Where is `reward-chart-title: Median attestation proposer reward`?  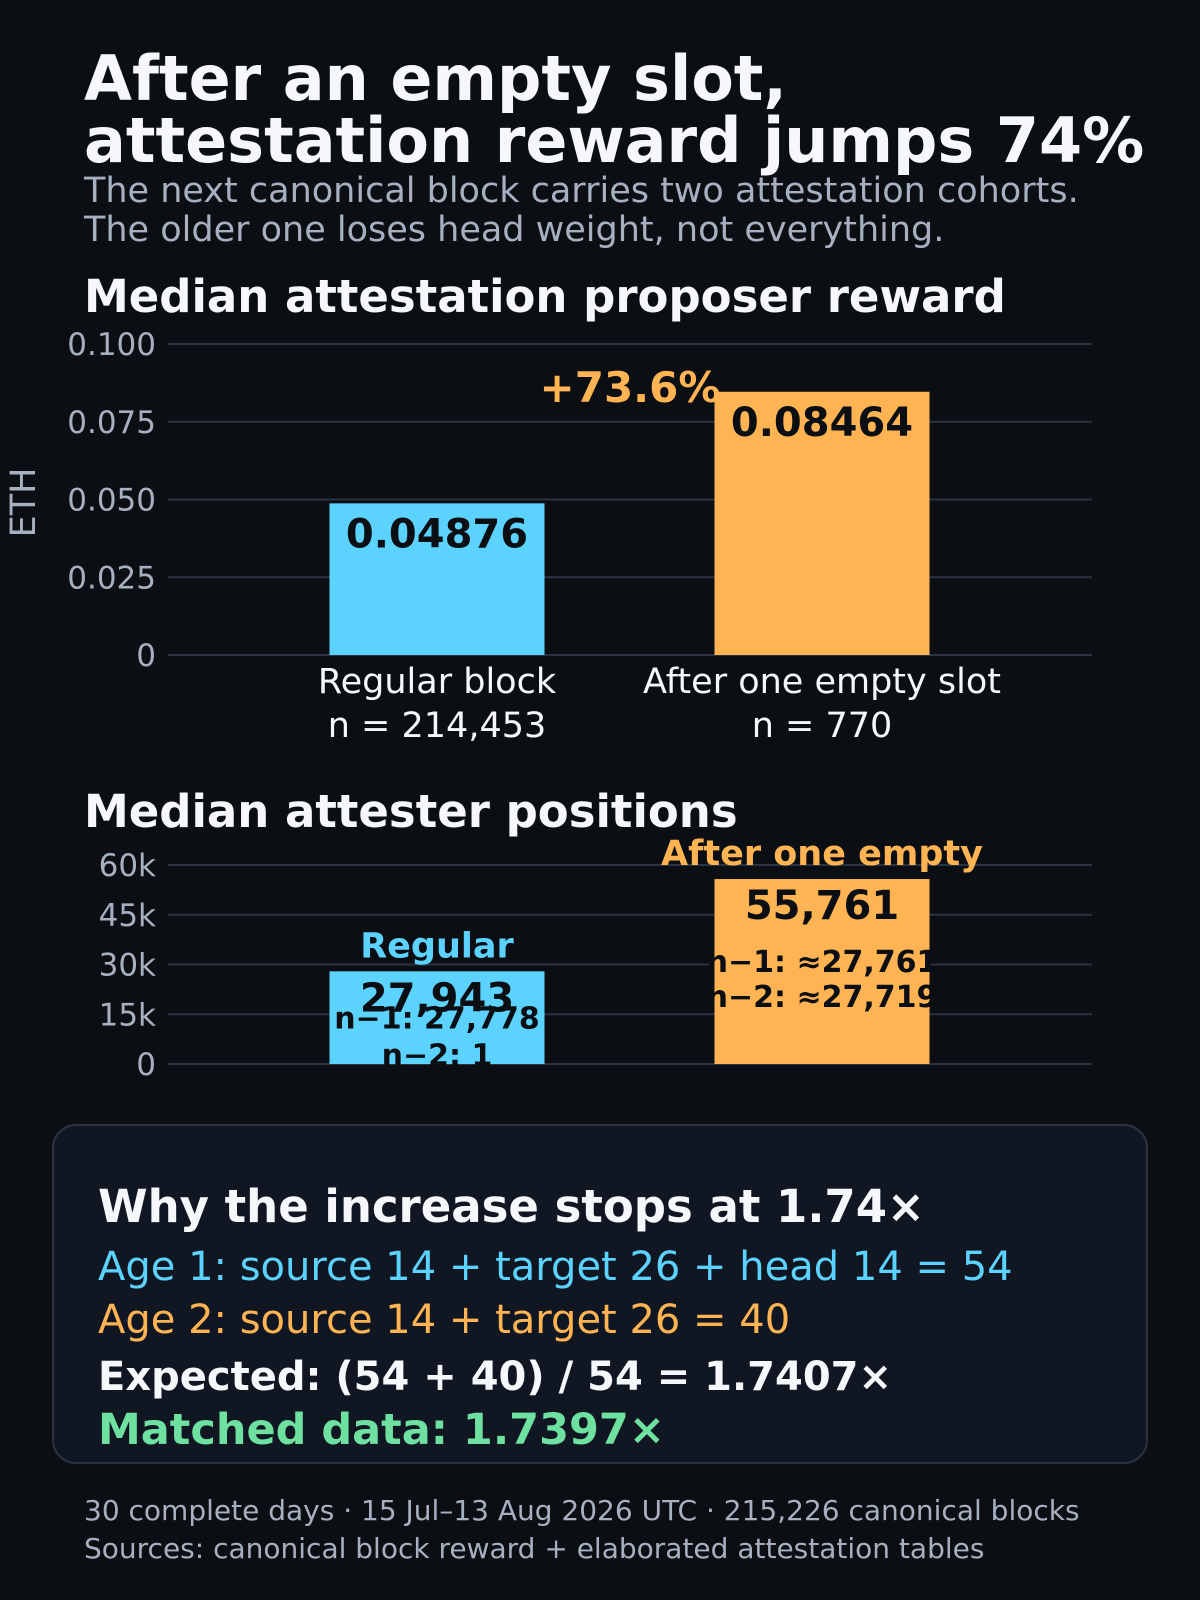
reward-chart-title: Median attestation proposer reward is located at coordinates (545, 296).